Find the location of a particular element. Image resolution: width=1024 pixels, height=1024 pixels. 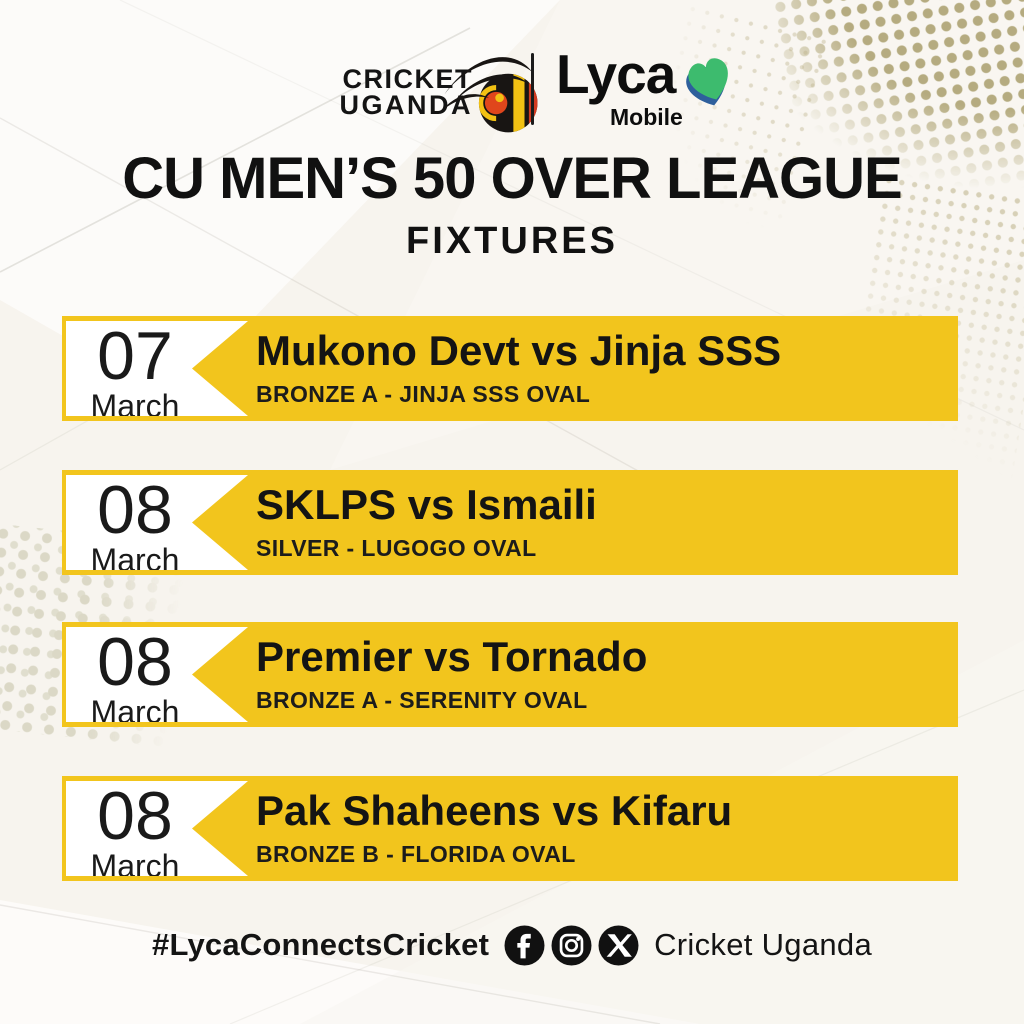

account-name: Cricket Uganda is located at coordinates (763, 944).